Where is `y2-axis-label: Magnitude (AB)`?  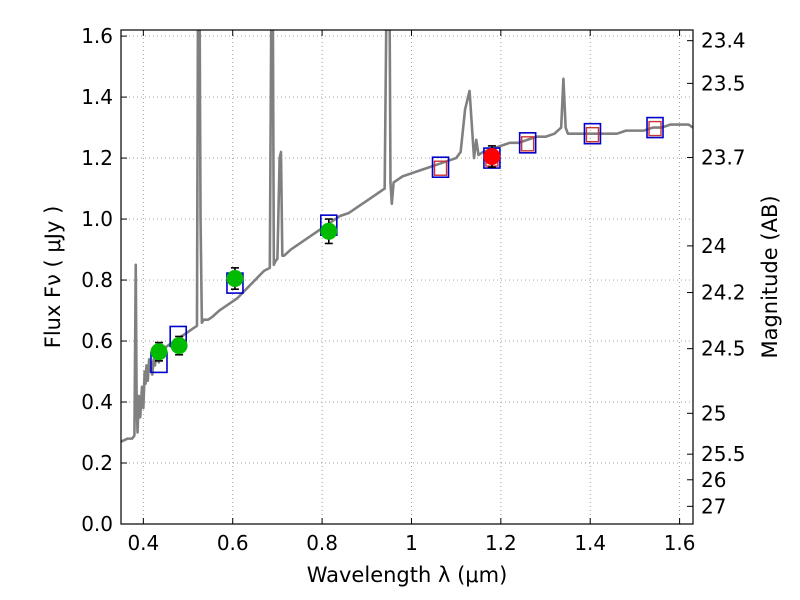 y2-axis-label: Magnitude (AB) is located at coordinates (770, 276).